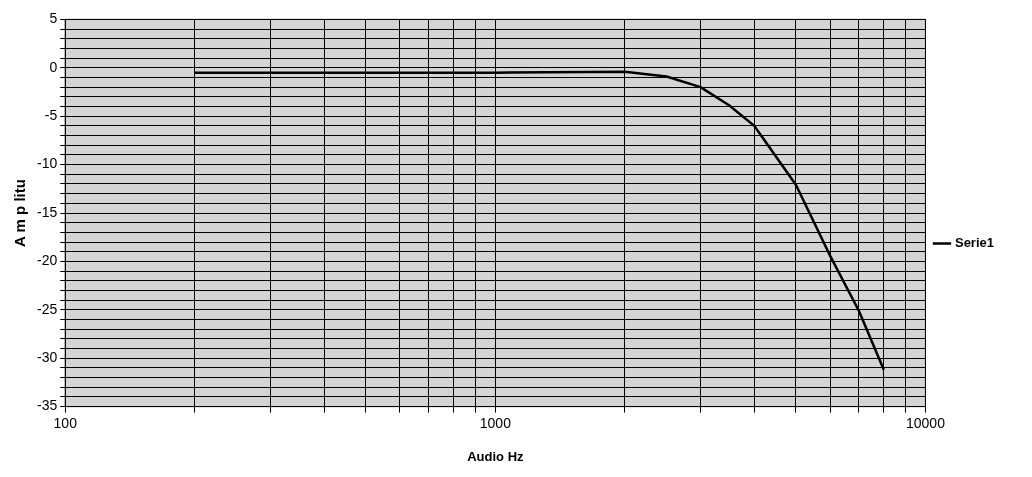 This screenshot has height=477, width=1032. What do you see at coordinates (47, 163) in the screenshot?
I see `y-tick-label: -10` at bounding box center [47, 163].